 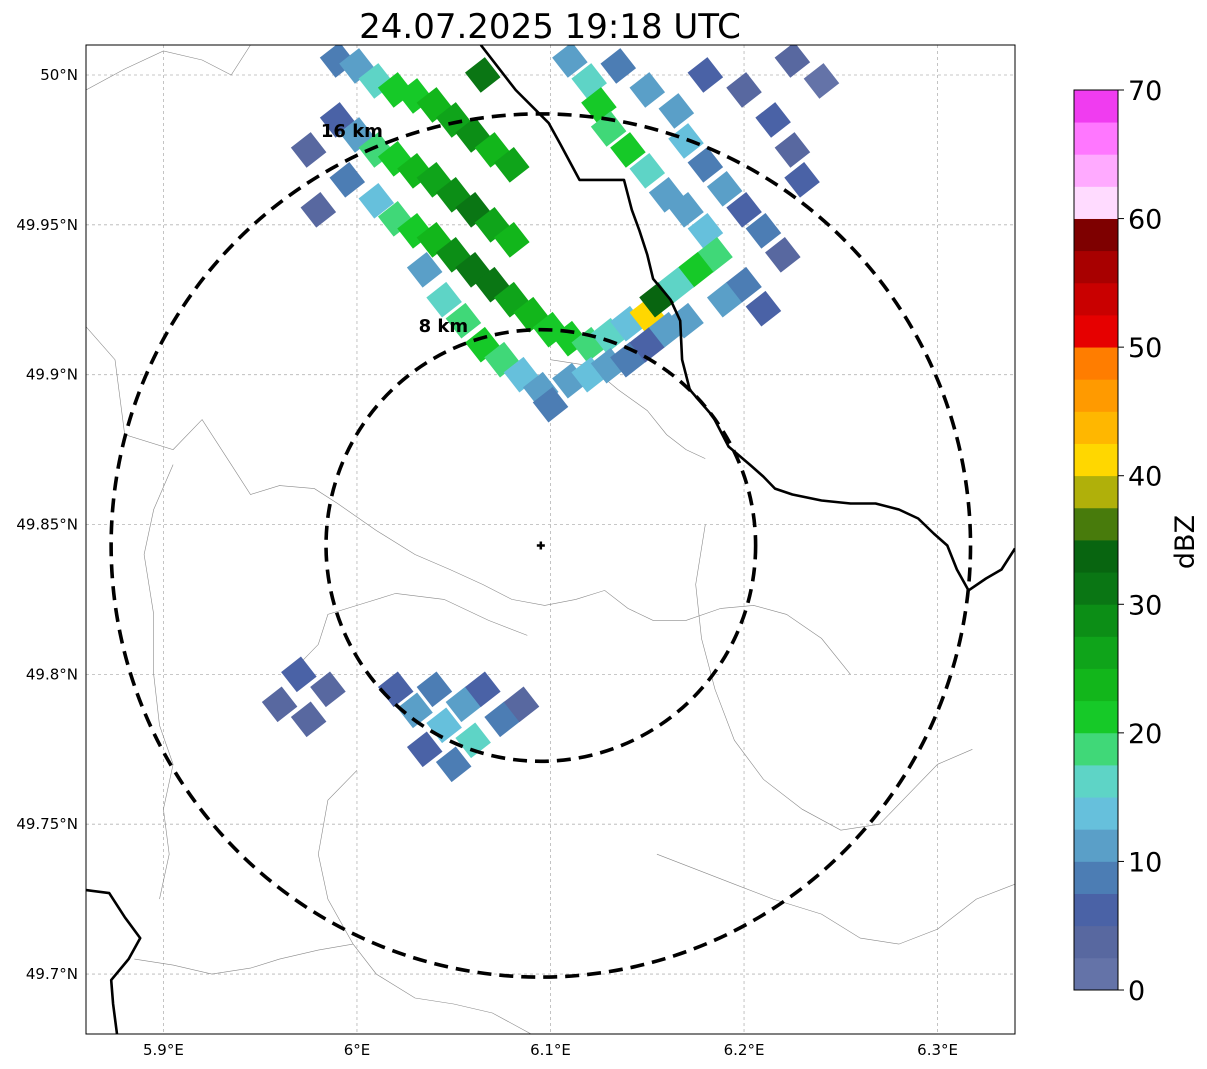 I want to click on colorbar-tick-label: 70, so click(x=1145, y=91).